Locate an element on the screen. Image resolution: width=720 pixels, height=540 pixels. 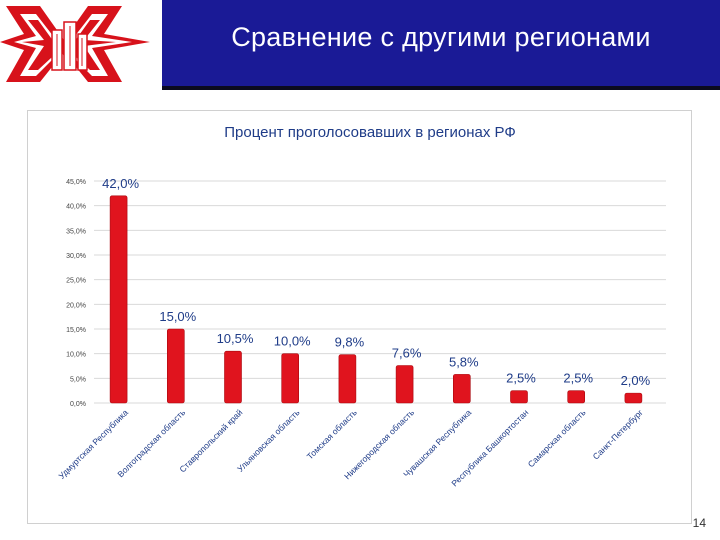
y-tick-label: 10,0% is located at coordinates (76, 355).